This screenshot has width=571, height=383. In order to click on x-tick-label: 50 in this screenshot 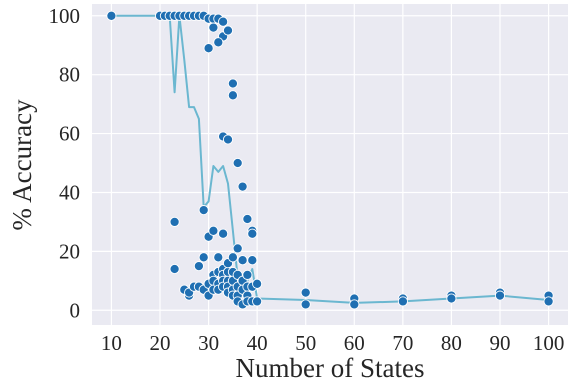, I will do `click(305, 343)`.